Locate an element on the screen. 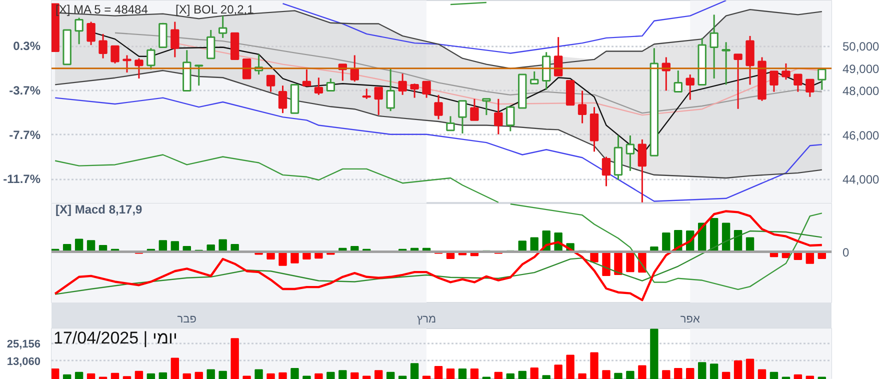 The height and width of the screenshot is (379, 882). chart-title: 17/04/2025 | יומי is located at coordinates (116, 338).